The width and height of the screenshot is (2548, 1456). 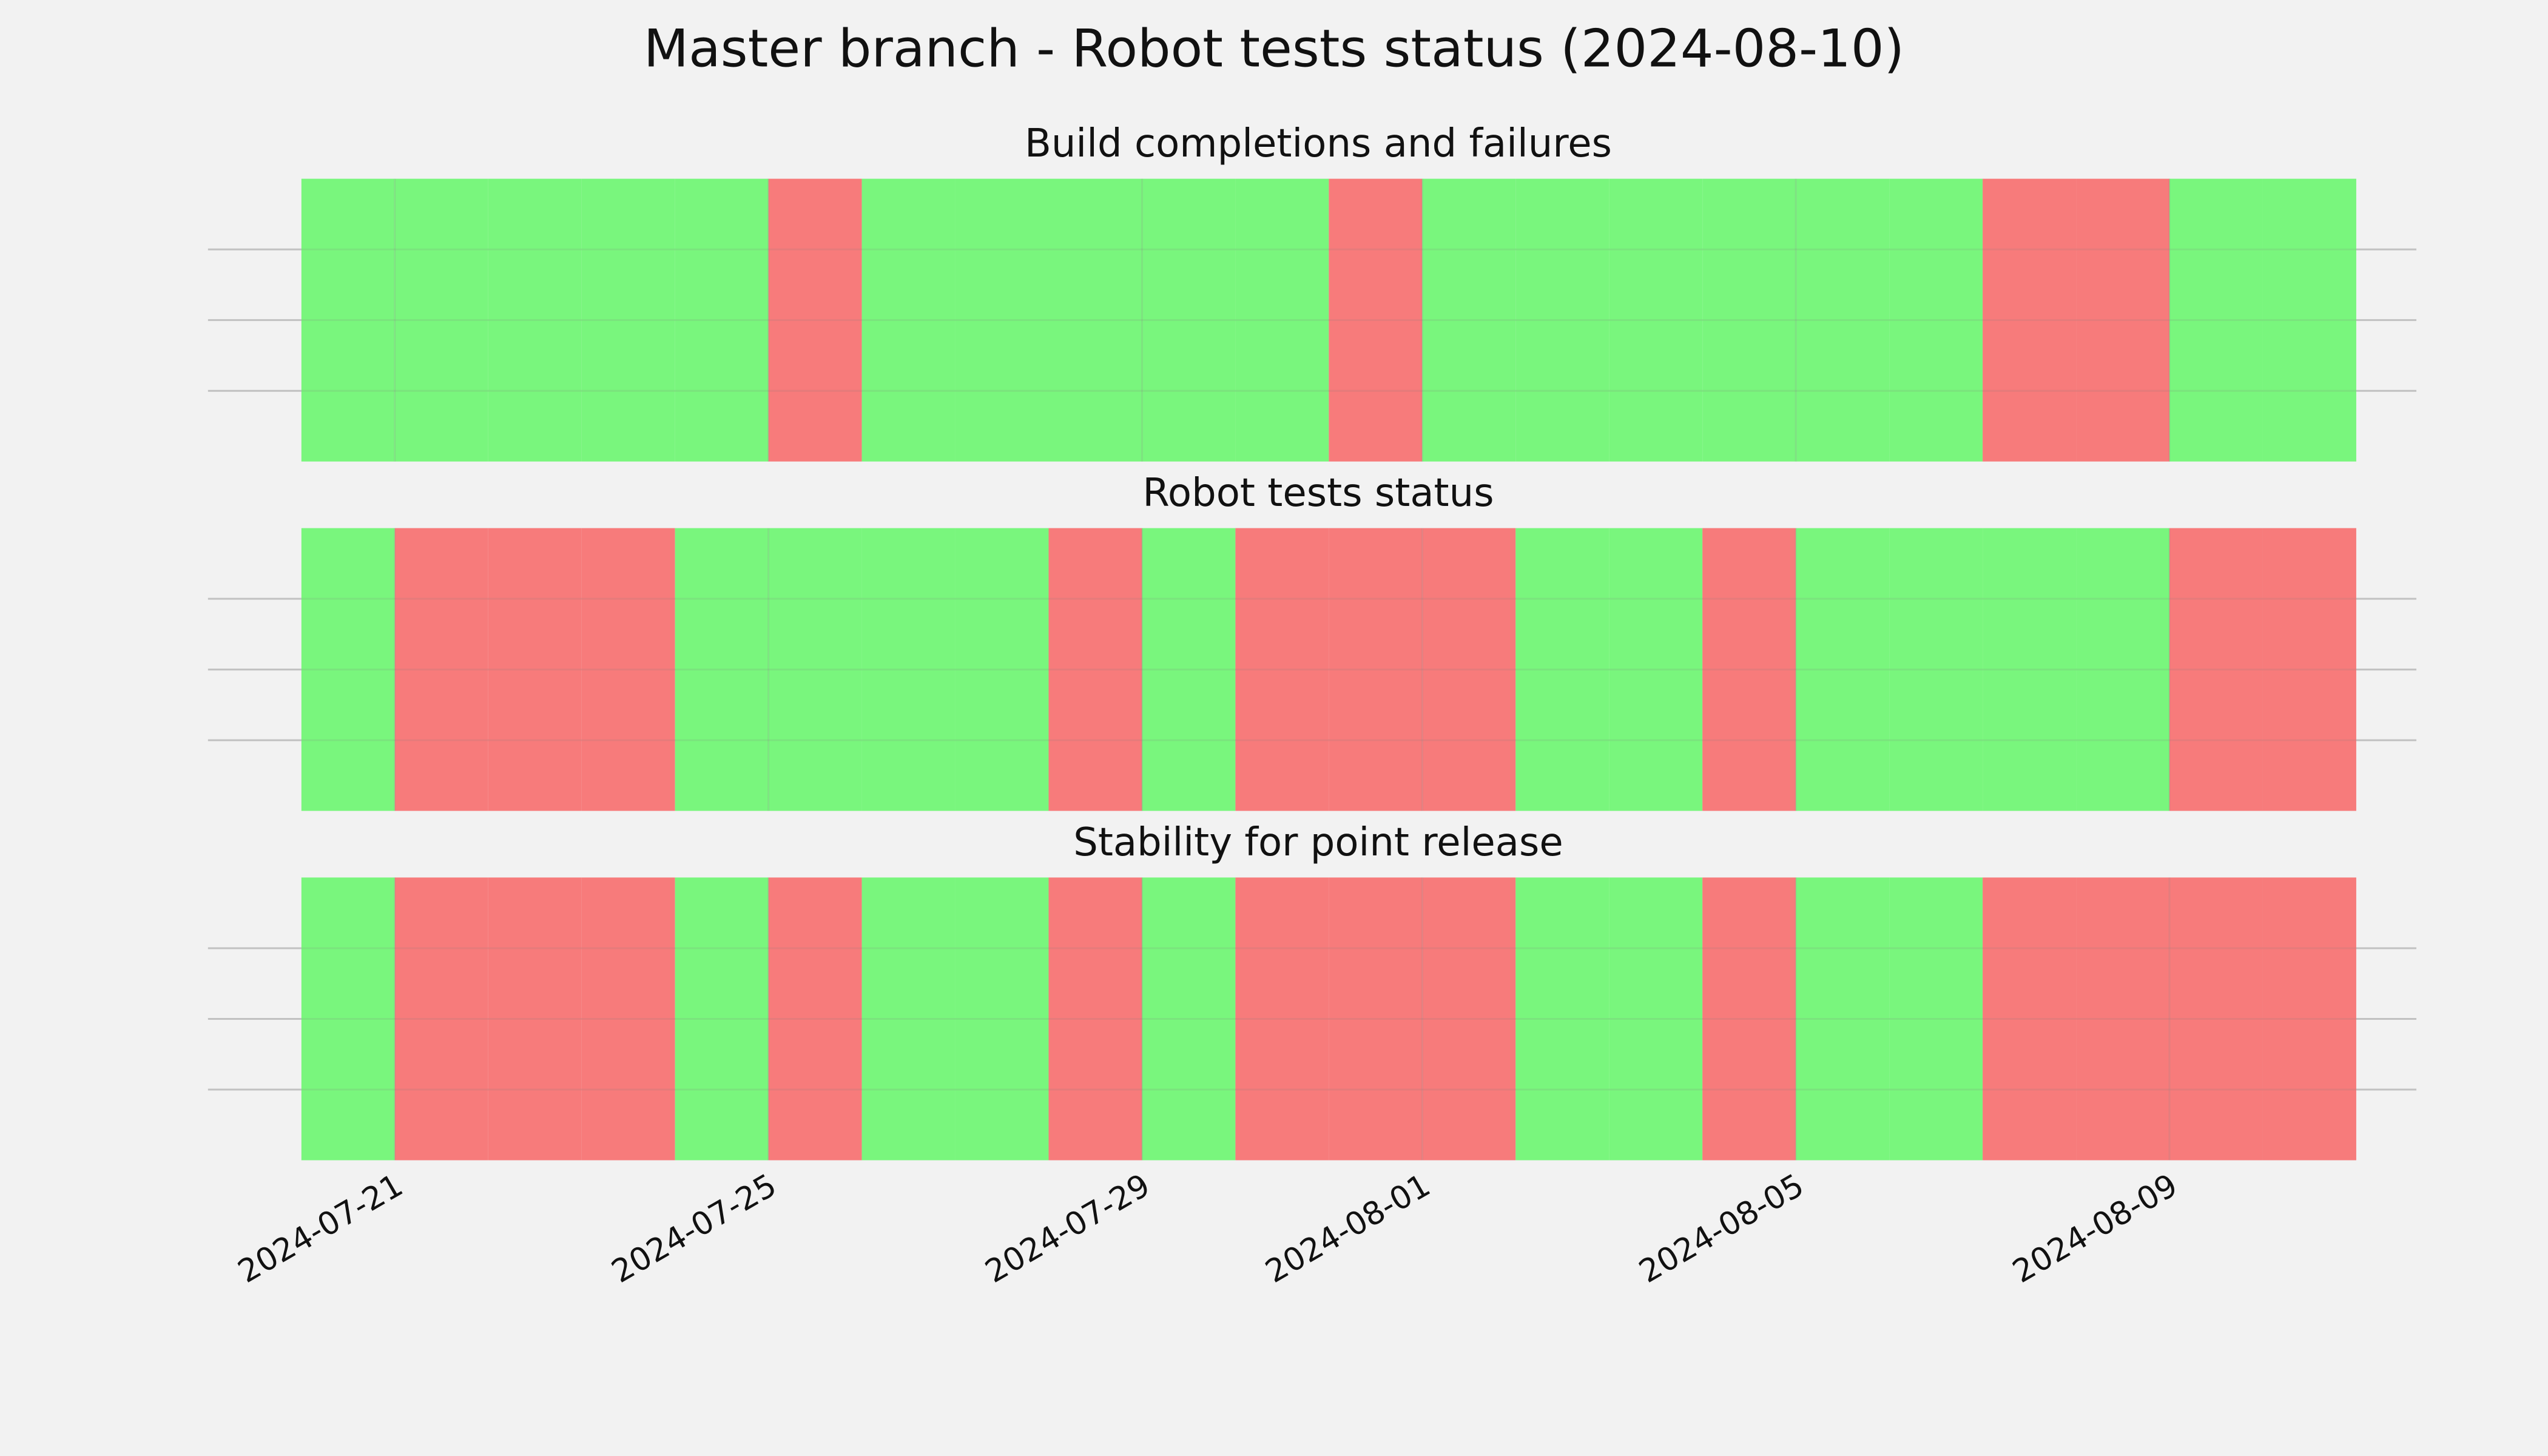 I want to click on panel-title: Build completions and failures, so click(x=1318, y=143).